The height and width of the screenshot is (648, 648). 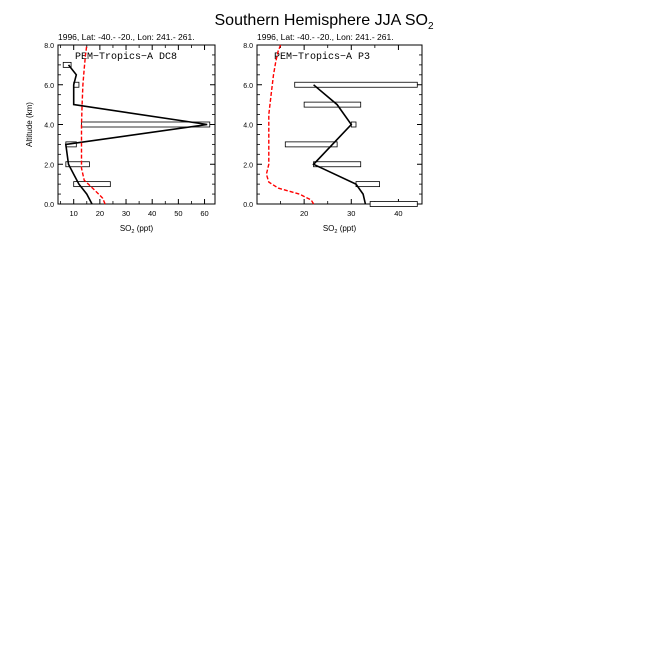 What do you see at coordinates (431, 26) in the screenshot?
I see `figure-title-subscript: 2` at bounding box center [431, 26].